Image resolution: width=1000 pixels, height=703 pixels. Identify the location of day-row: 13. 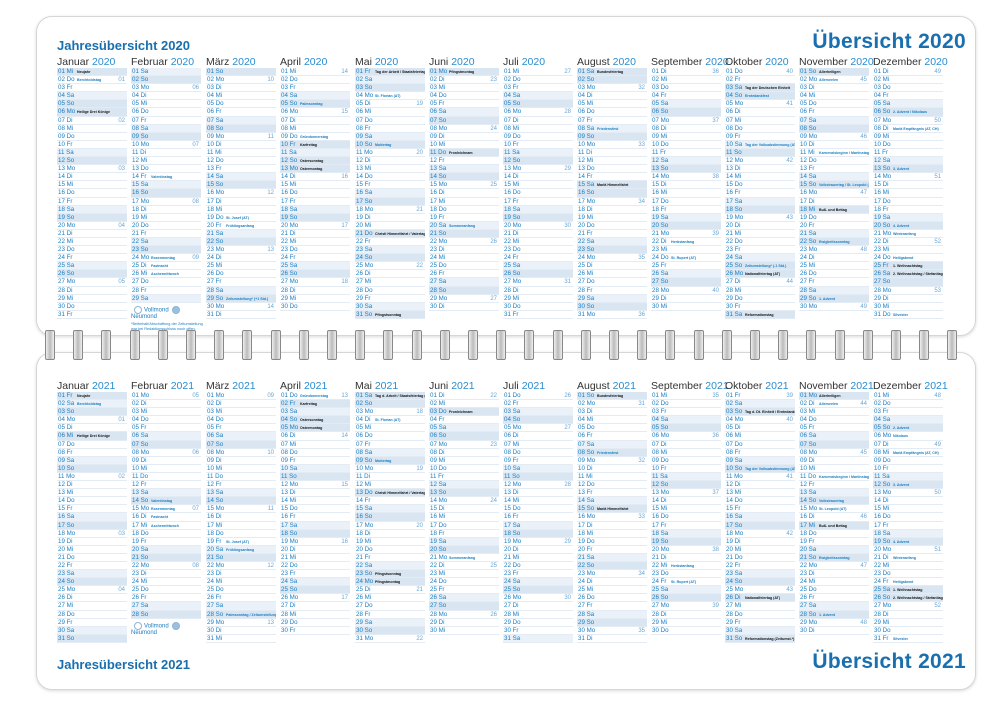
(241, 250).